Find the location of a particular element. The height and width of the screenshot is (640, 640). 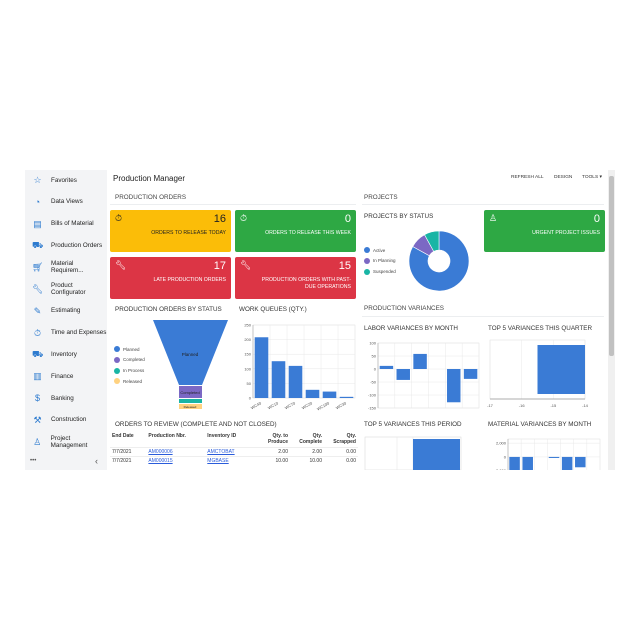

truck-icon: ⛟ is located at coordinates (38, 245).